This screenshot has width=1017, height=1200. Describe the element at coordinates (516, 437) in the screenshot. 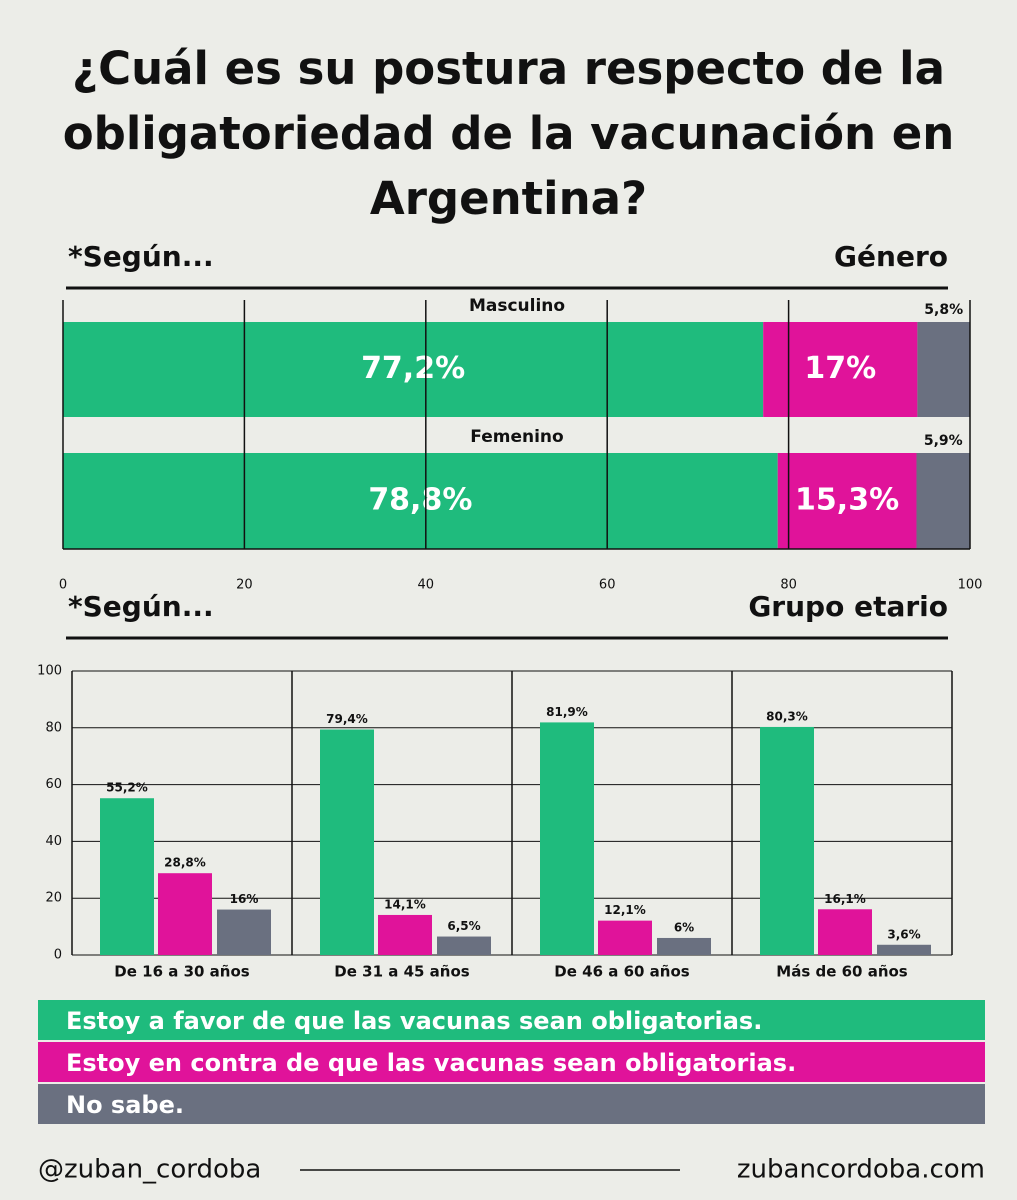

I see `category-label: Femenino` at that location.